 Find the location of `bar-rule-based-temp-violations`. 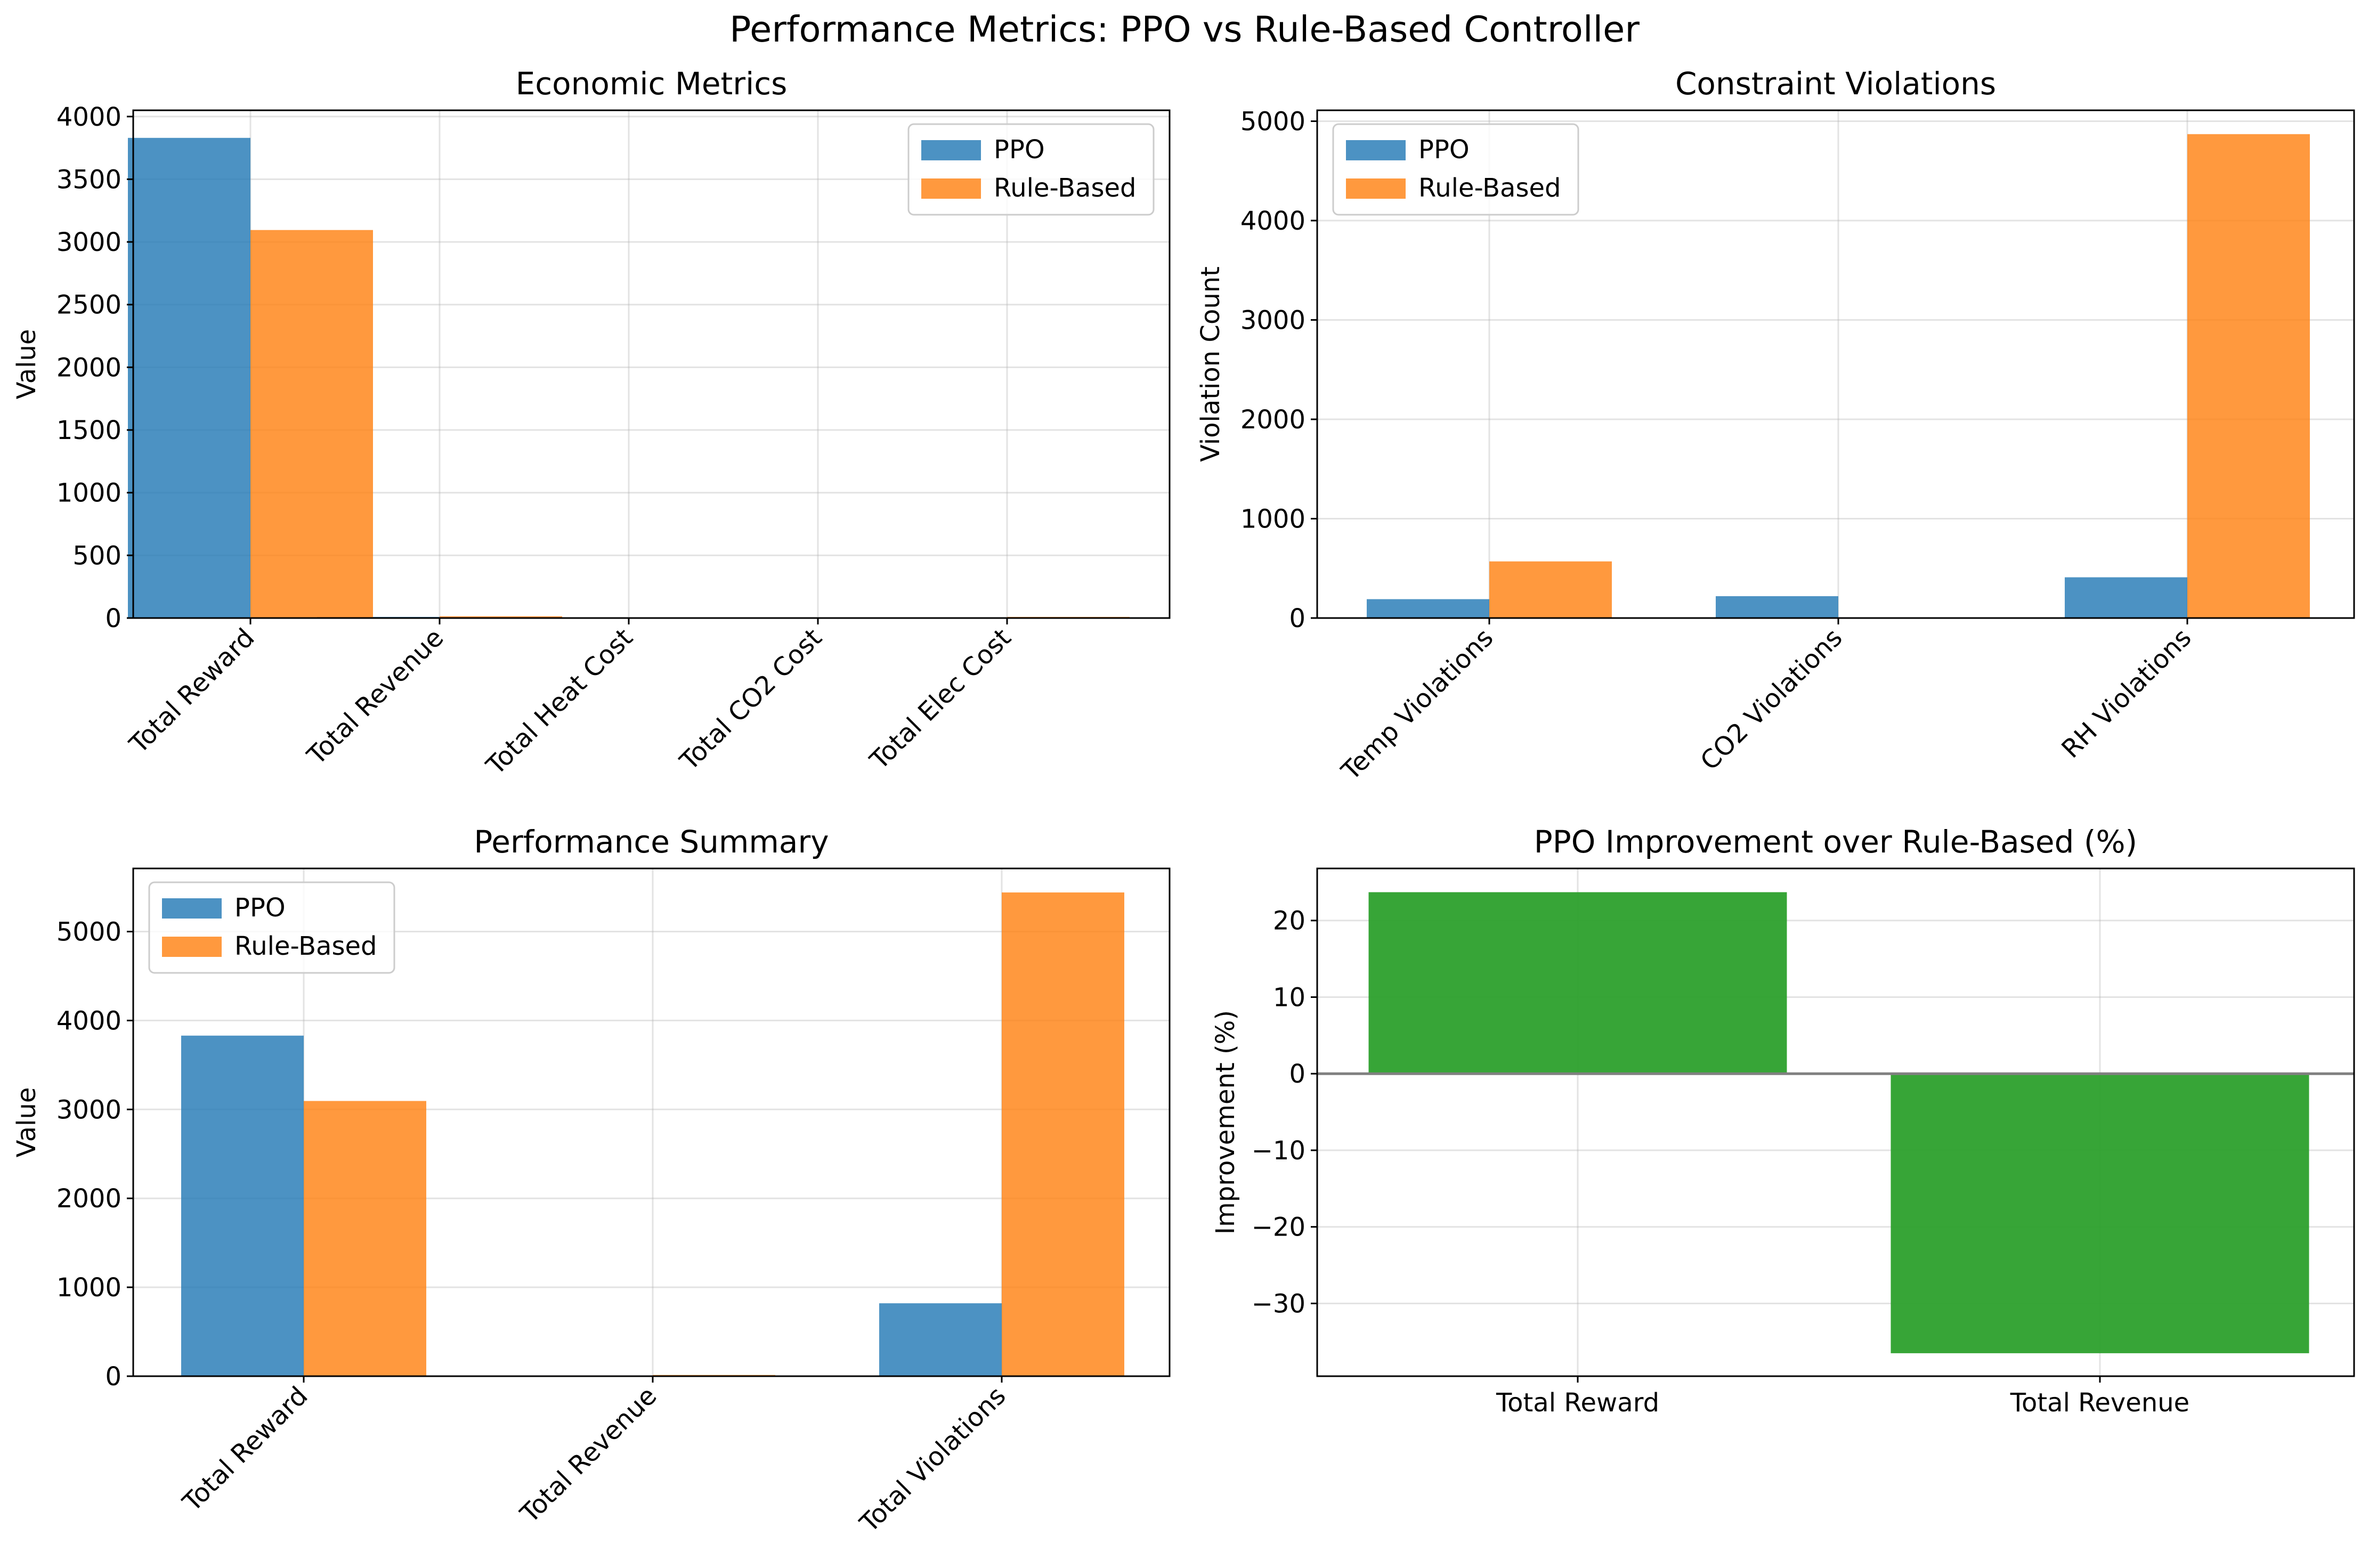

bar-rule-based-temp-violations is located at coordinates (1550, 590).